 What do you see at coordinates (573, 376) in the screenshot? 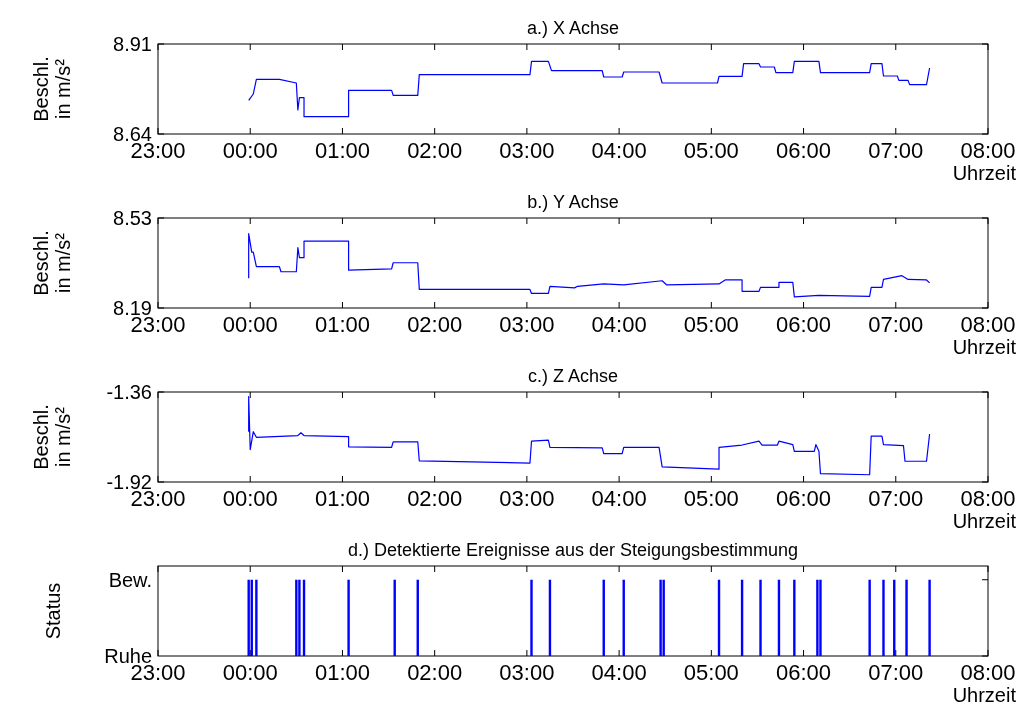
I see `chart-title: c.) Z Achse` at bounding box center [573, 376].